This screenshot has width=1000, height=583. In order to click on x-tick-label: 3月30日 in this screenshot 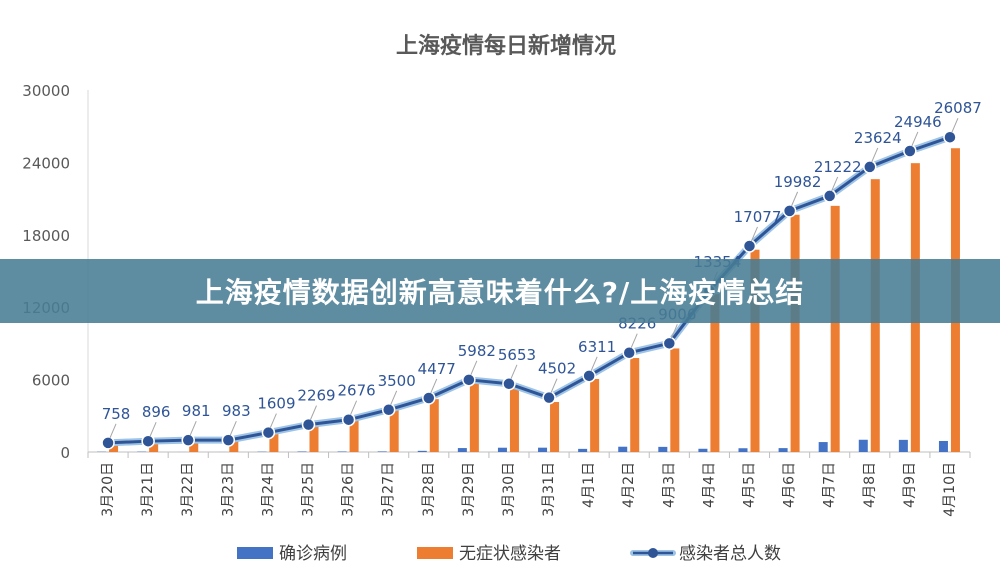, I will do `click(509, 489)`.